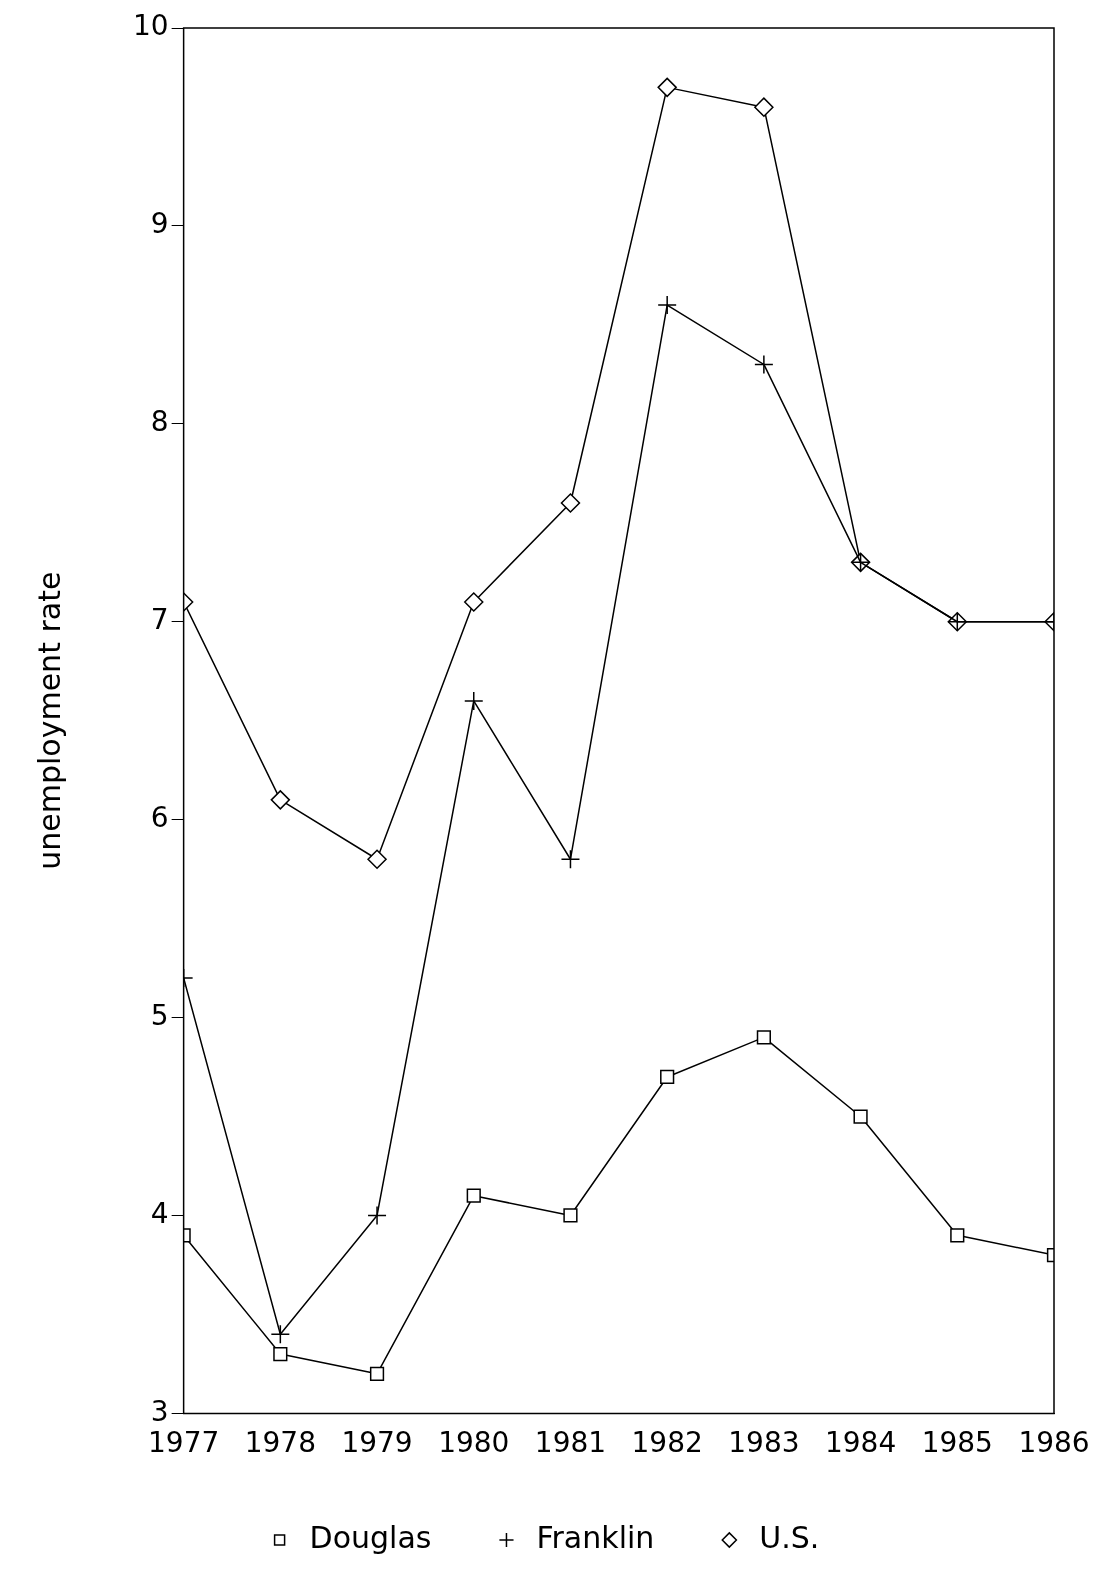 The image size is (1099, 1585). What do you see at coordinates (150, 26) in the screenshot?
I see `y-tick-label: 10` at bounding box center [150, 26].